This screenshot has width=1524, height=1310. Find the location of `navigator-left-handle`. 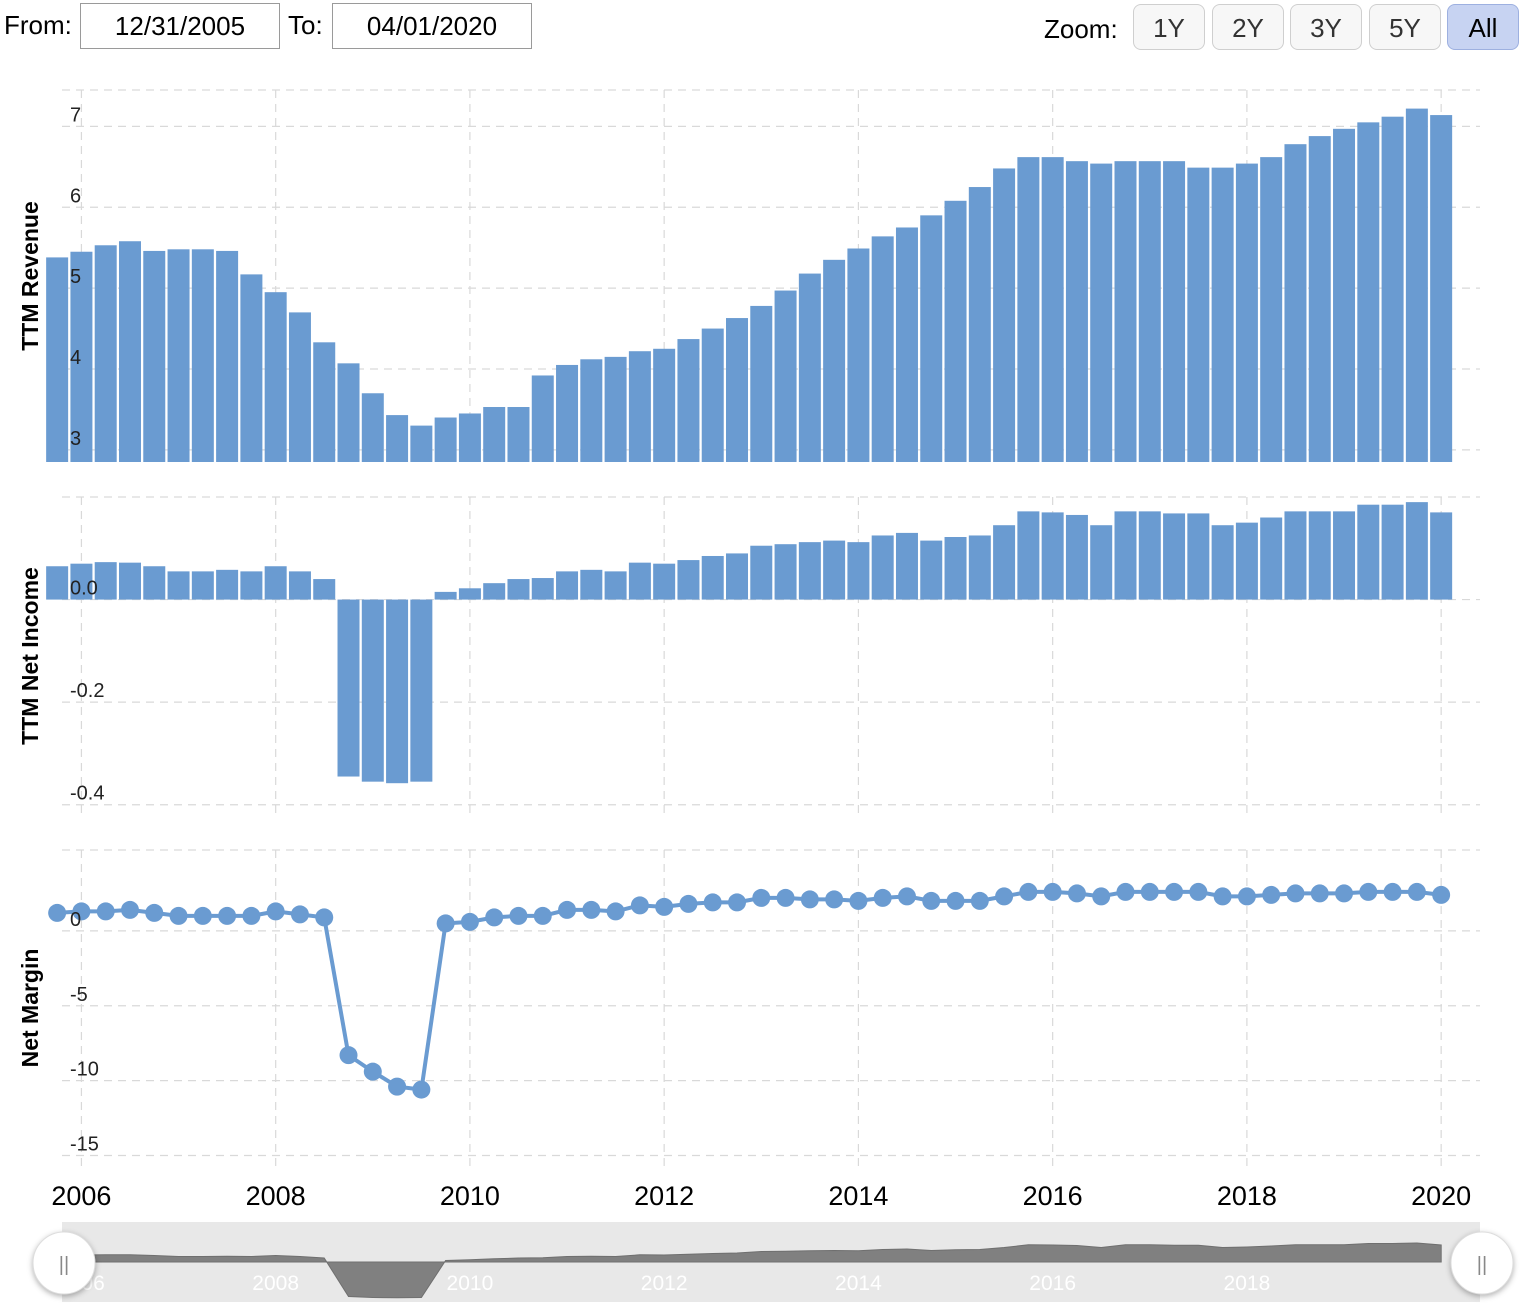

navigator-left-handle is located at coordinates (64, 1263).